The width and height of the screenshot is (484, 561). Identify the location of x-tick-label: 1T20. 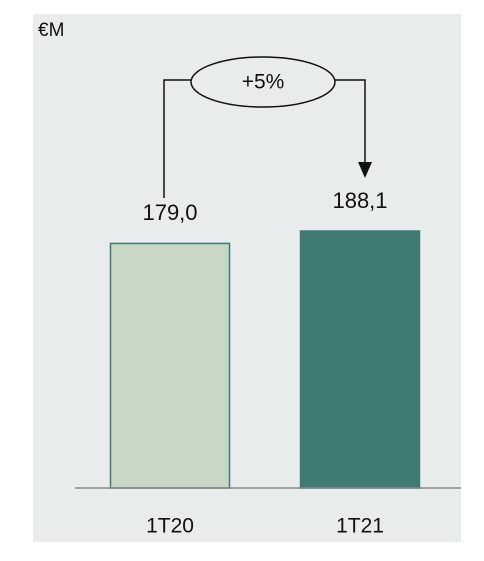
(170, 526).